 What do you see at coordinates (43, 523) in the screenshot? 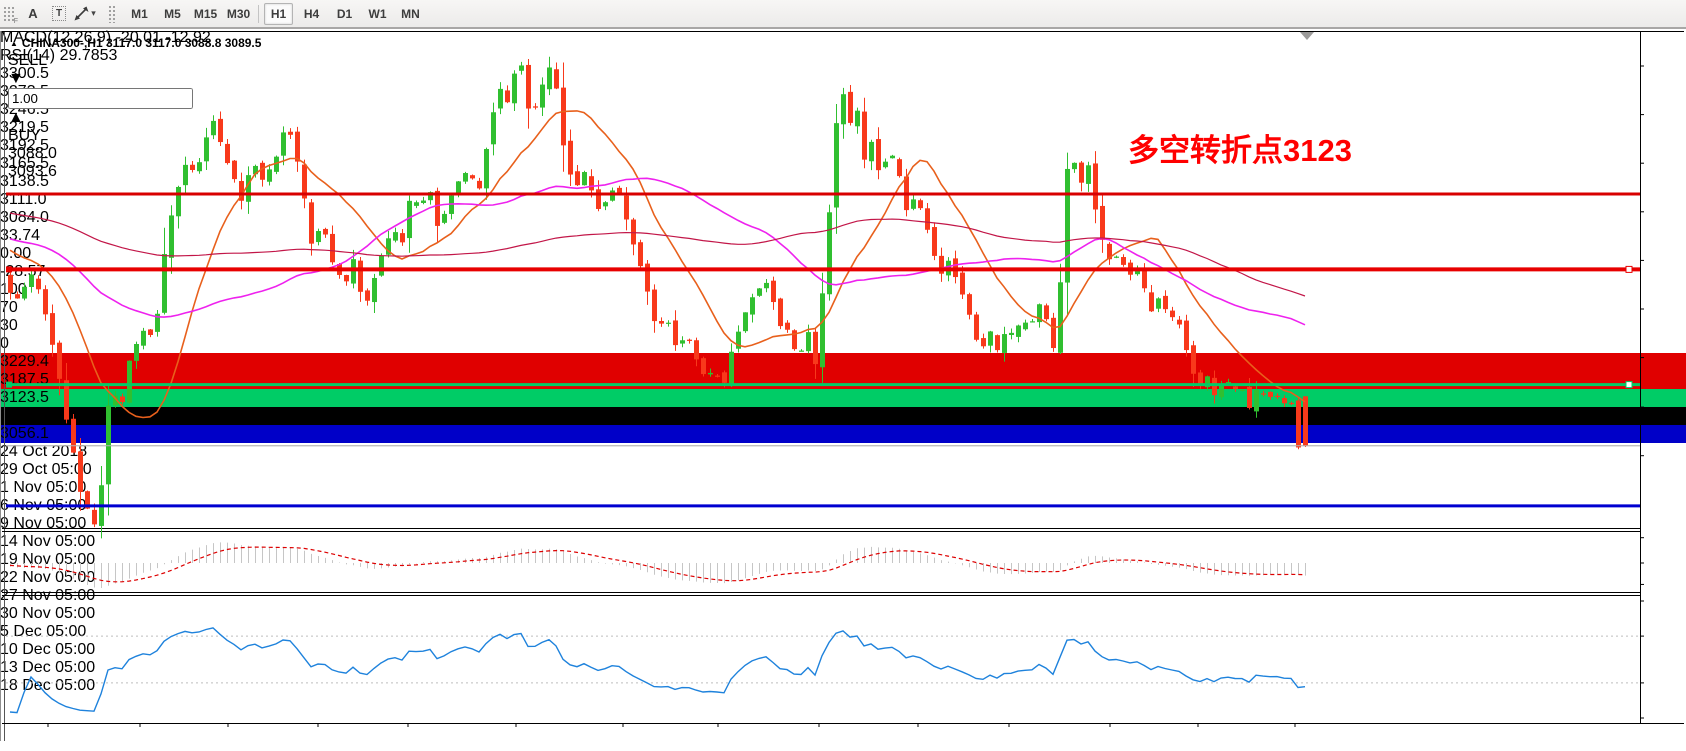
I see `time-label: 9 Nov 05:00` at bounding box center [43, 523].